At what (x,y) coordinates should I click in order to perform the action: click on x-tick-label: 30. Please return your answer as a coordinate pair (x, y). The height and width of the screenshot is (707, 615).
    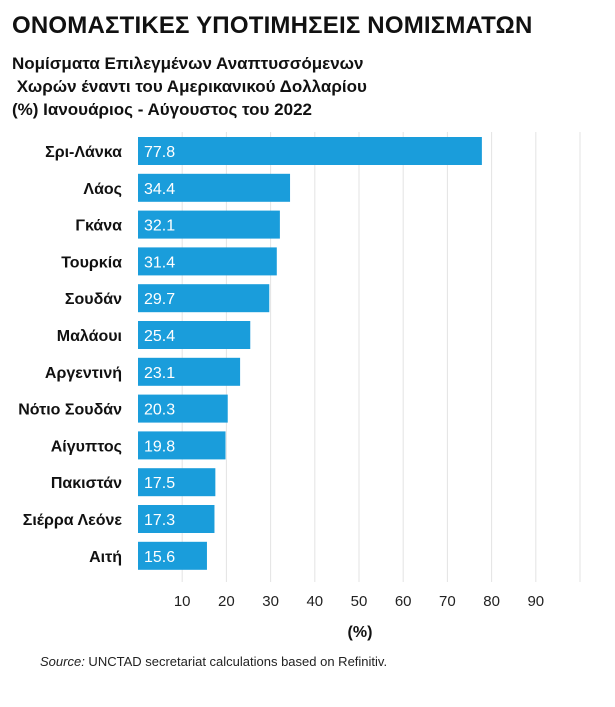
    Looking at the image, I should click on (270, 601).